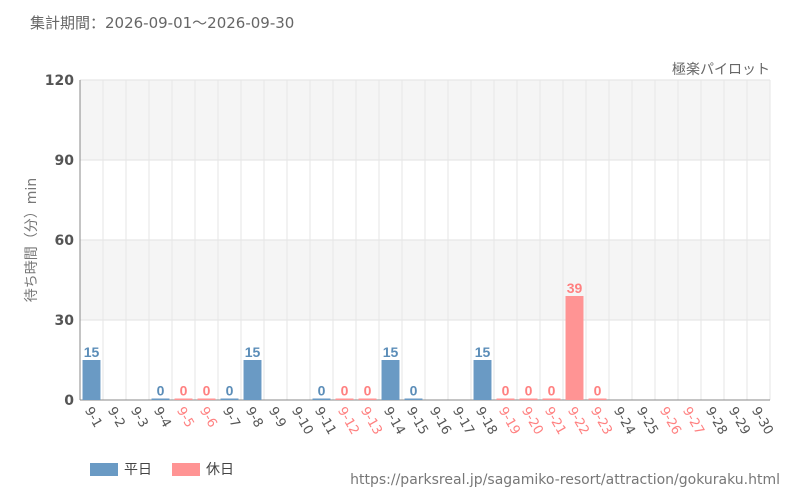 The height and width of the screenshot is (500, 800). I want to click on x-tick-label-9-24: 9-24, so click(624, 421).